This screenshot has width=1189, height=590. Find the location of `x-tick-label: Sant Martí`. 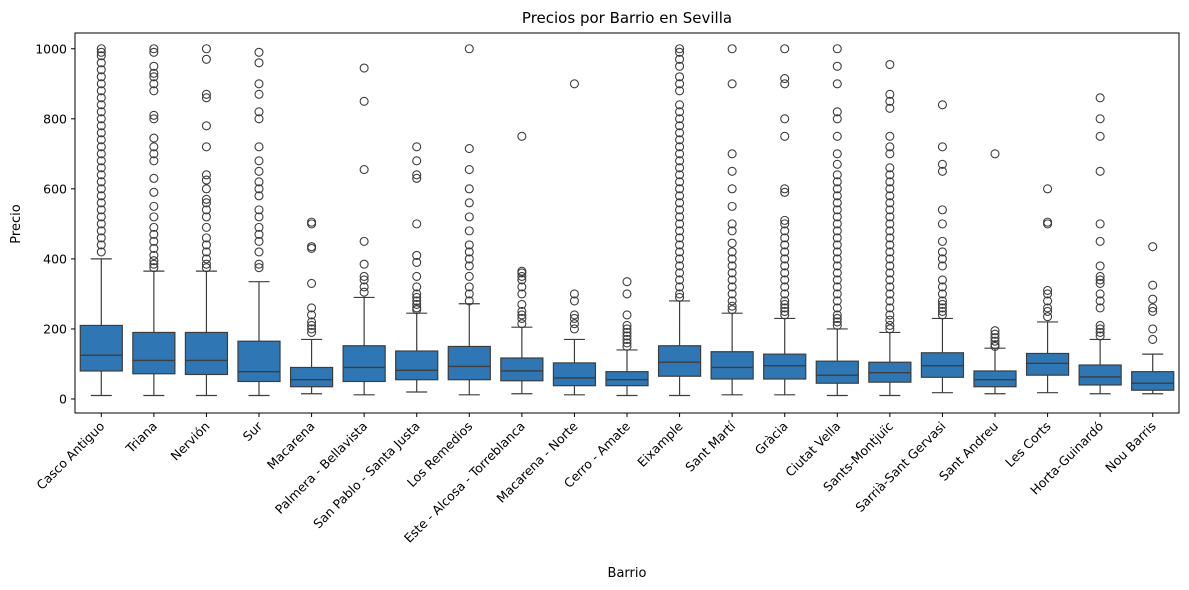

x-tick-label: Sant Martí is located at coordinates (710, 446).